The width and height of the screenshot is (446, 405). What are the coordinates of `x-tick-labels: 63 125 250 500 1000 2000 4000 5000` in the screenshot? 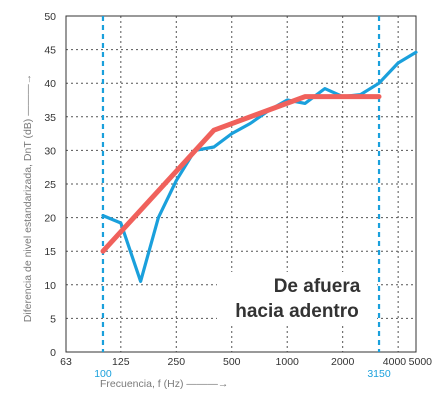 It's located at (246, 362).